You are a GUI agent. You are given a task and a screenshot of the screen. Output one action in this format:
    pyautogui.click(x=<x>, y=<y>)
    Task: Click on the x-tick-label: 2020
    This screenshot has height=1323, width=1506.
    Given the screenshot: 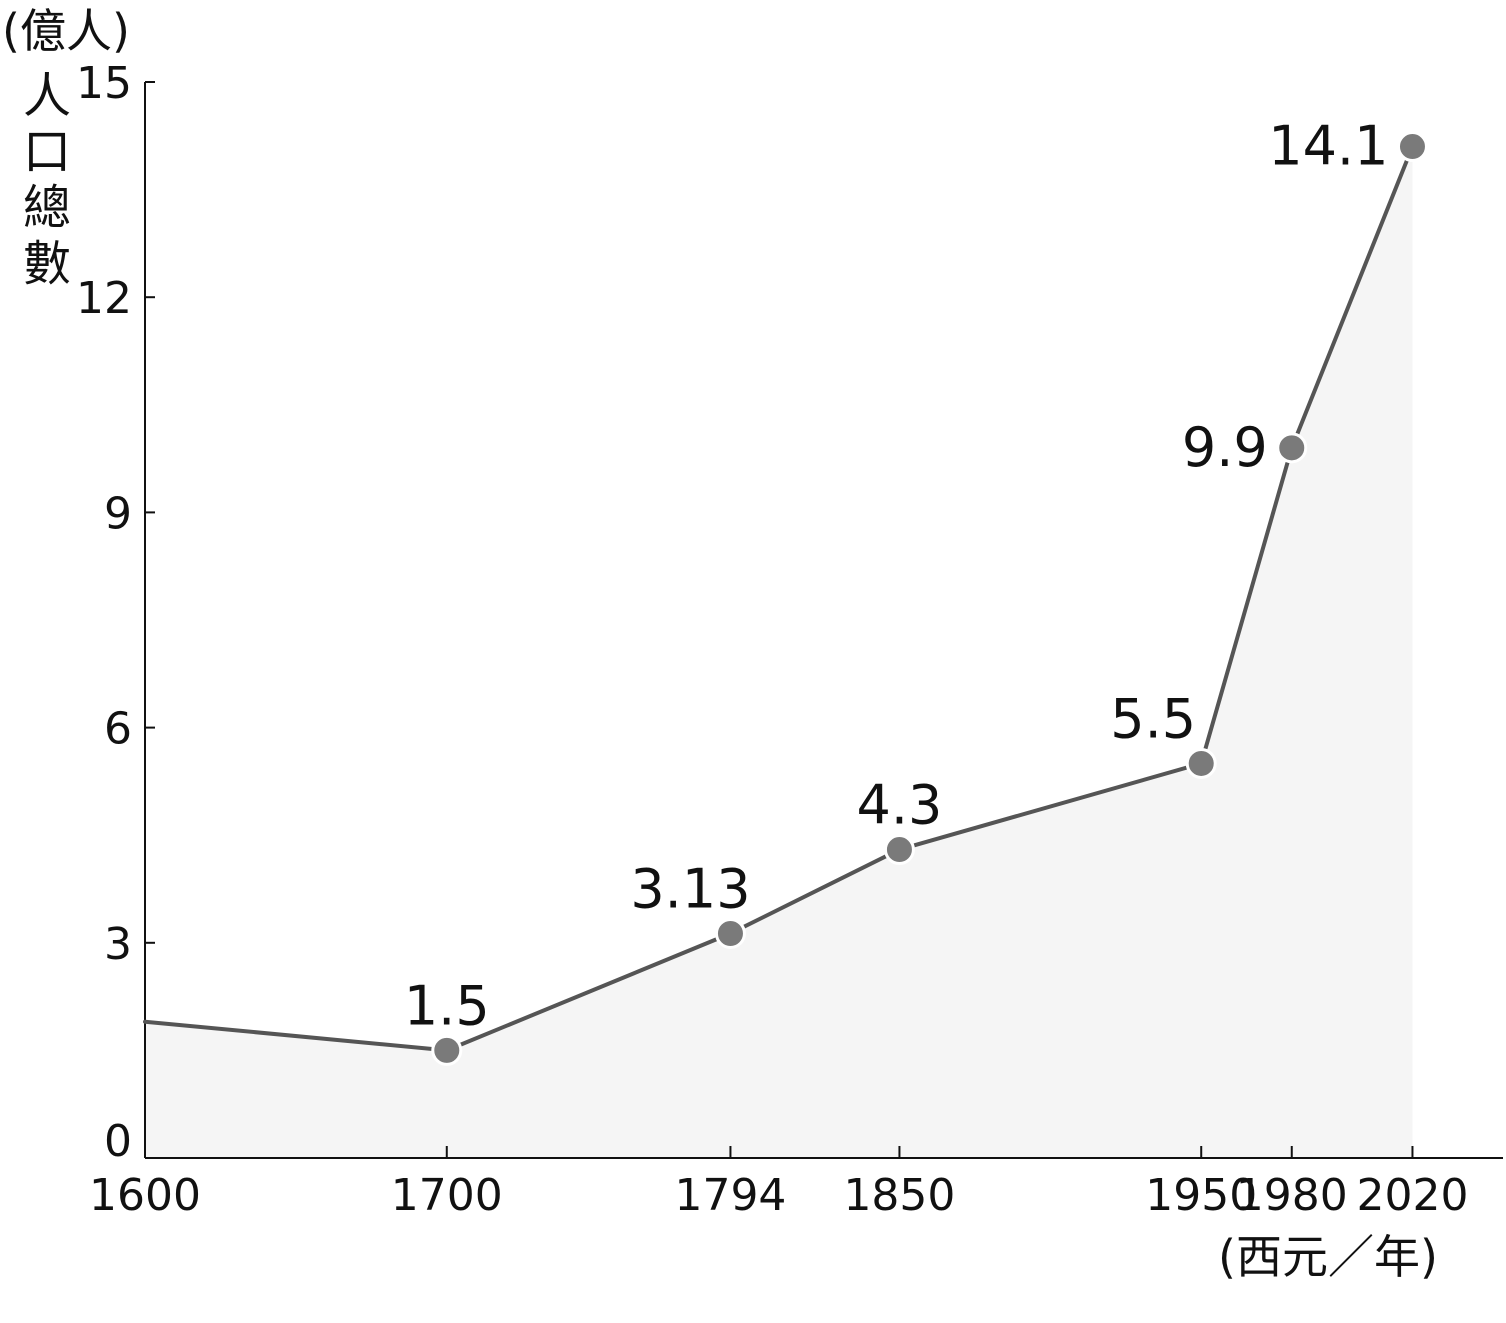 What is the action you would take?
    pyautogui.click(x=1412, y=1195)
    